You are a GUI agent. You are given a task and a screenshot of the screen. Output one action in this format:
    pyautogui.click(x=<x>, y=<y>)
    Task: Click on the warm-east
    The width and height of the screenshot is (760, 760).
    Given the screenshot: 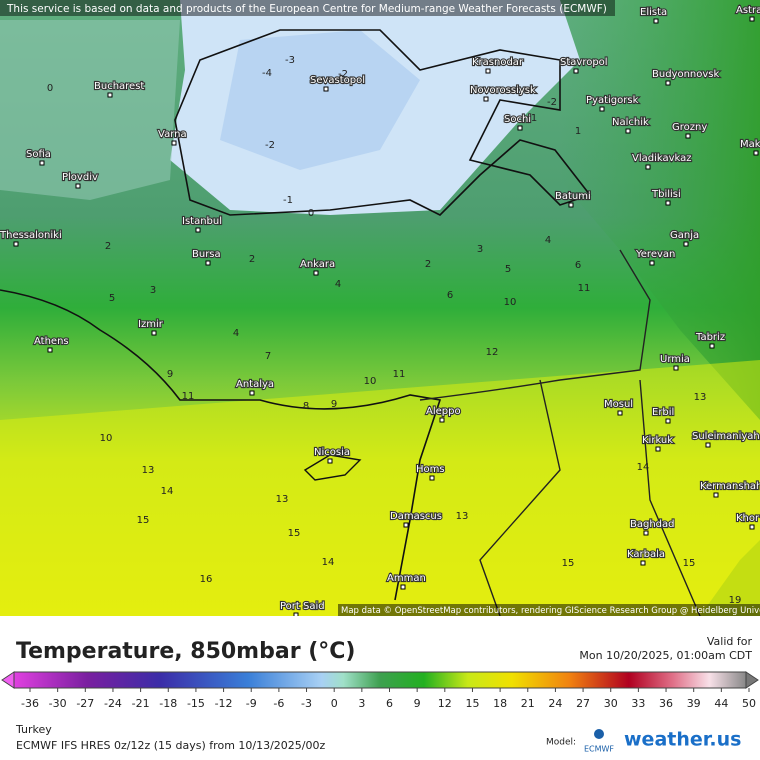 What is the action you would take?
    pyautogui.click(x=660, y=210)
    